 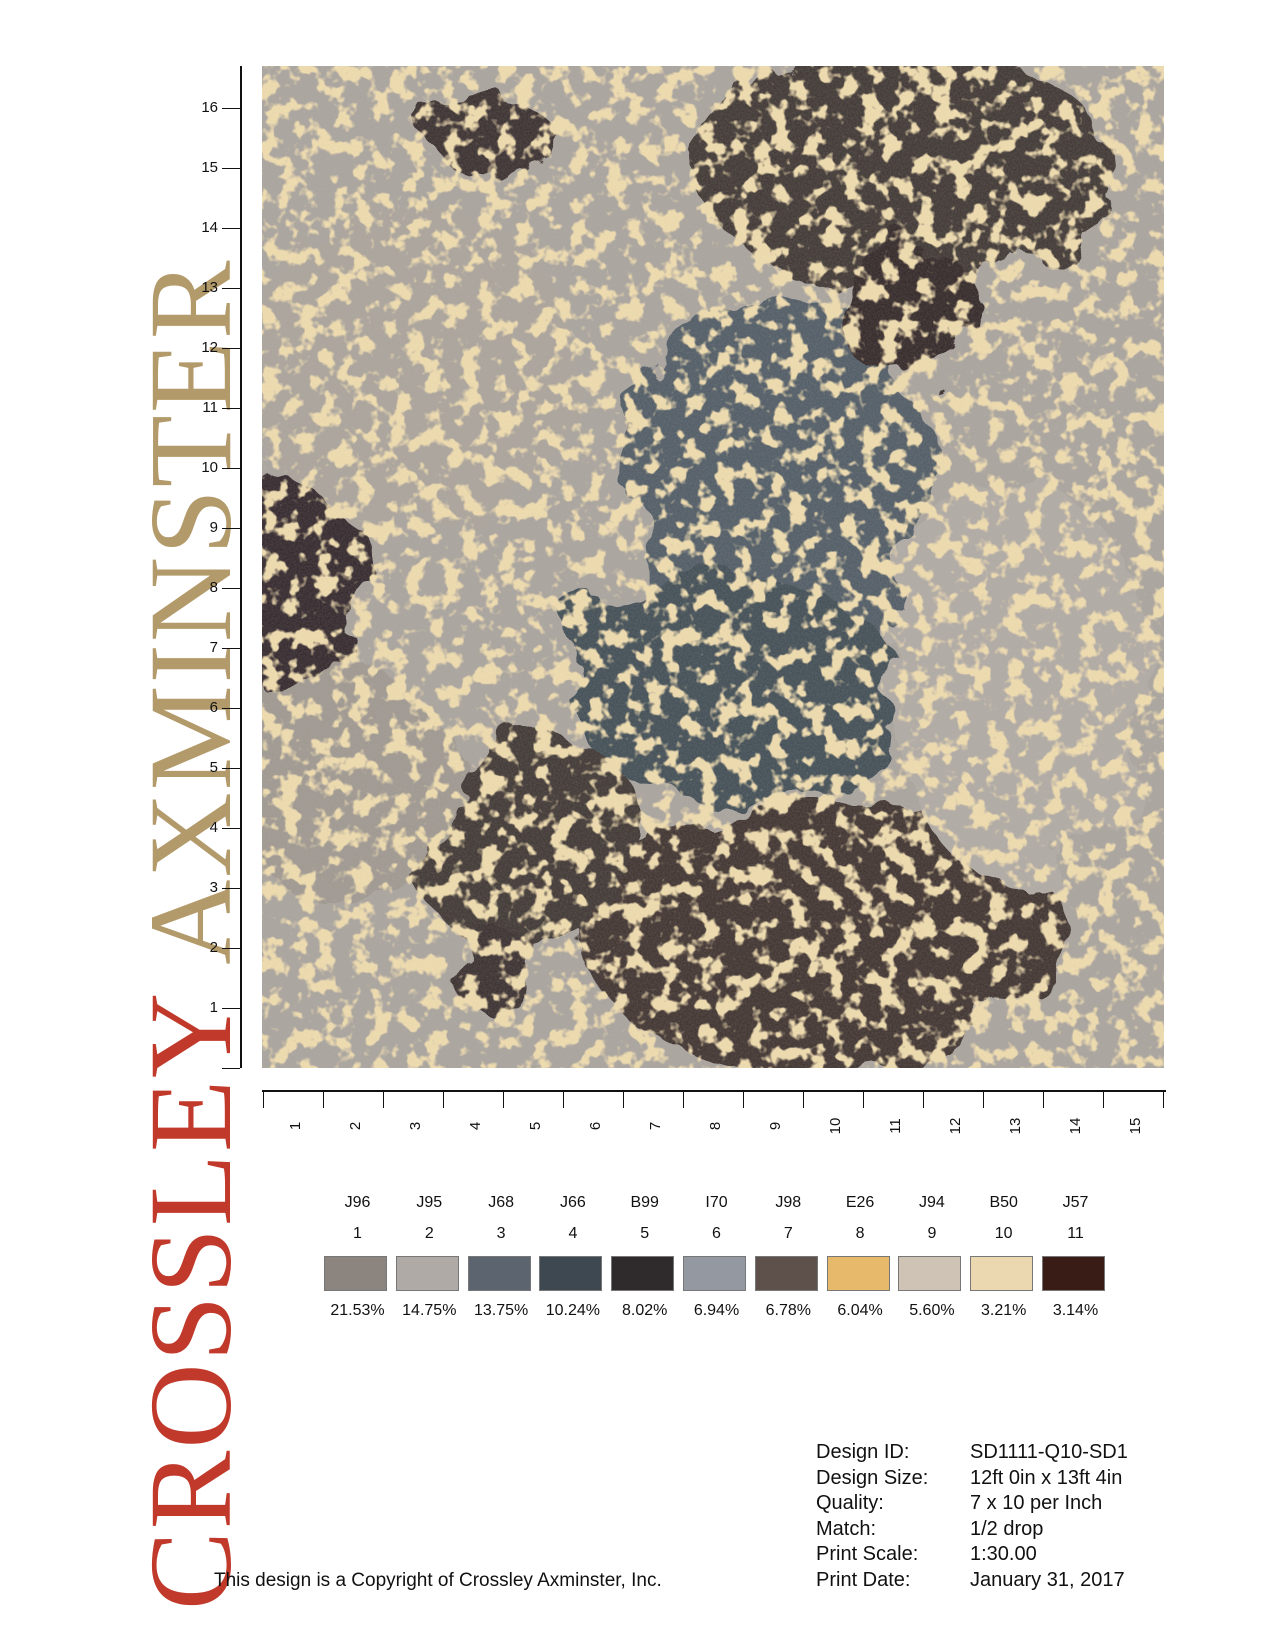 I want to click on y-tick-label: 13, so click(x=209, y=287).